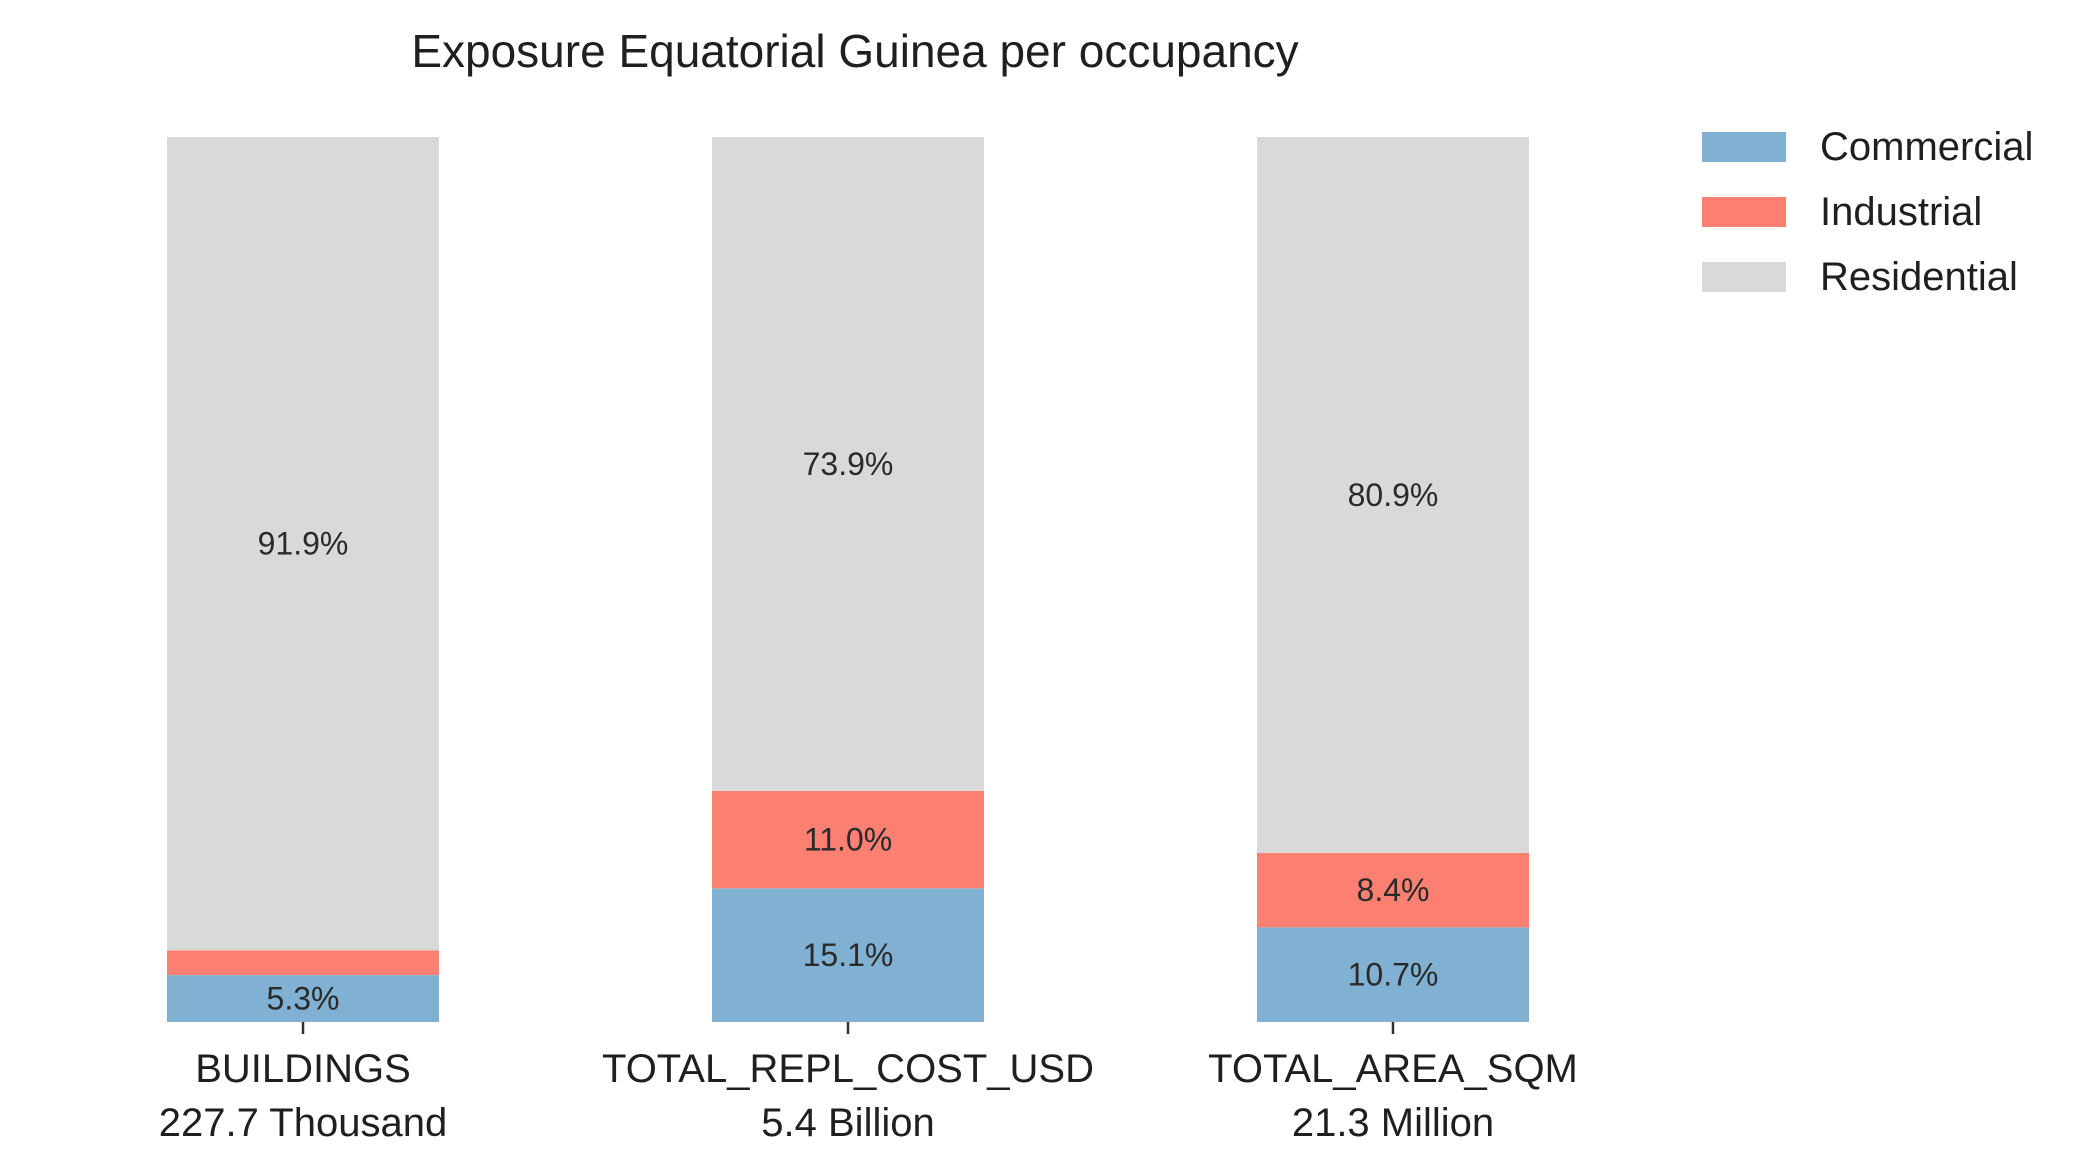  I want to click on segment-label-commercial-0: 5.3%, so click(303, 999).